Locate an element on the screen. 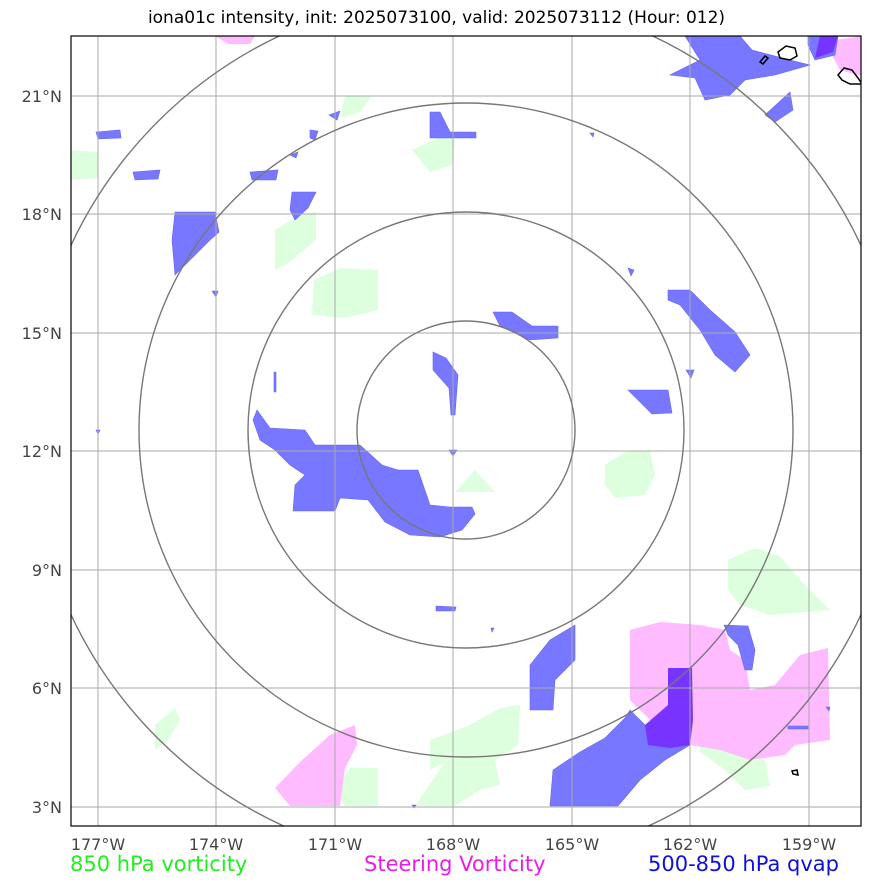  lat-tick-label: 18°N is located at coordinates (42, 214).